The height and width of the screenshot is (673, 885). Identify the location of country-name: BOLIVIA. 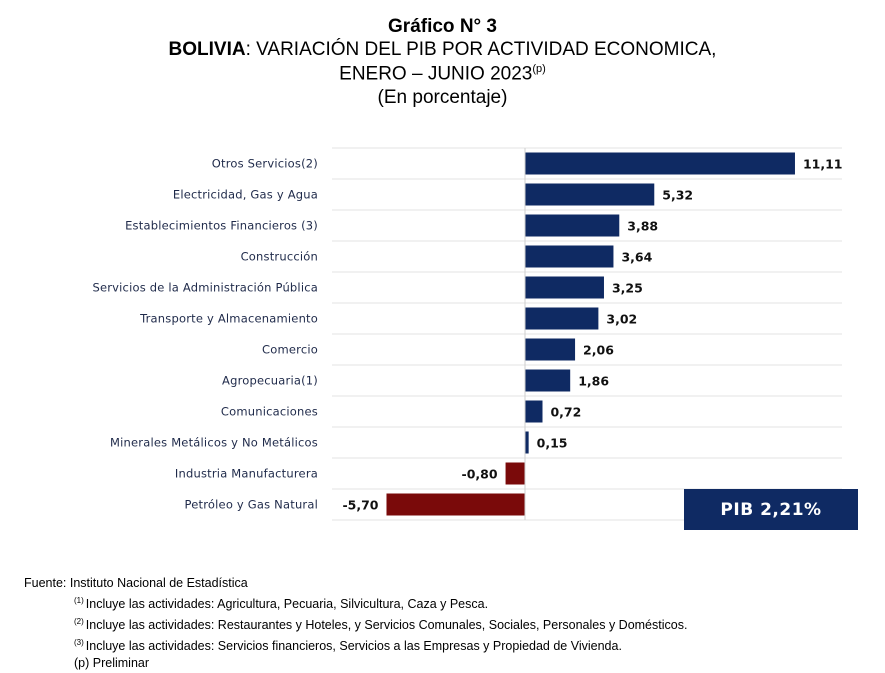
(207, 49).